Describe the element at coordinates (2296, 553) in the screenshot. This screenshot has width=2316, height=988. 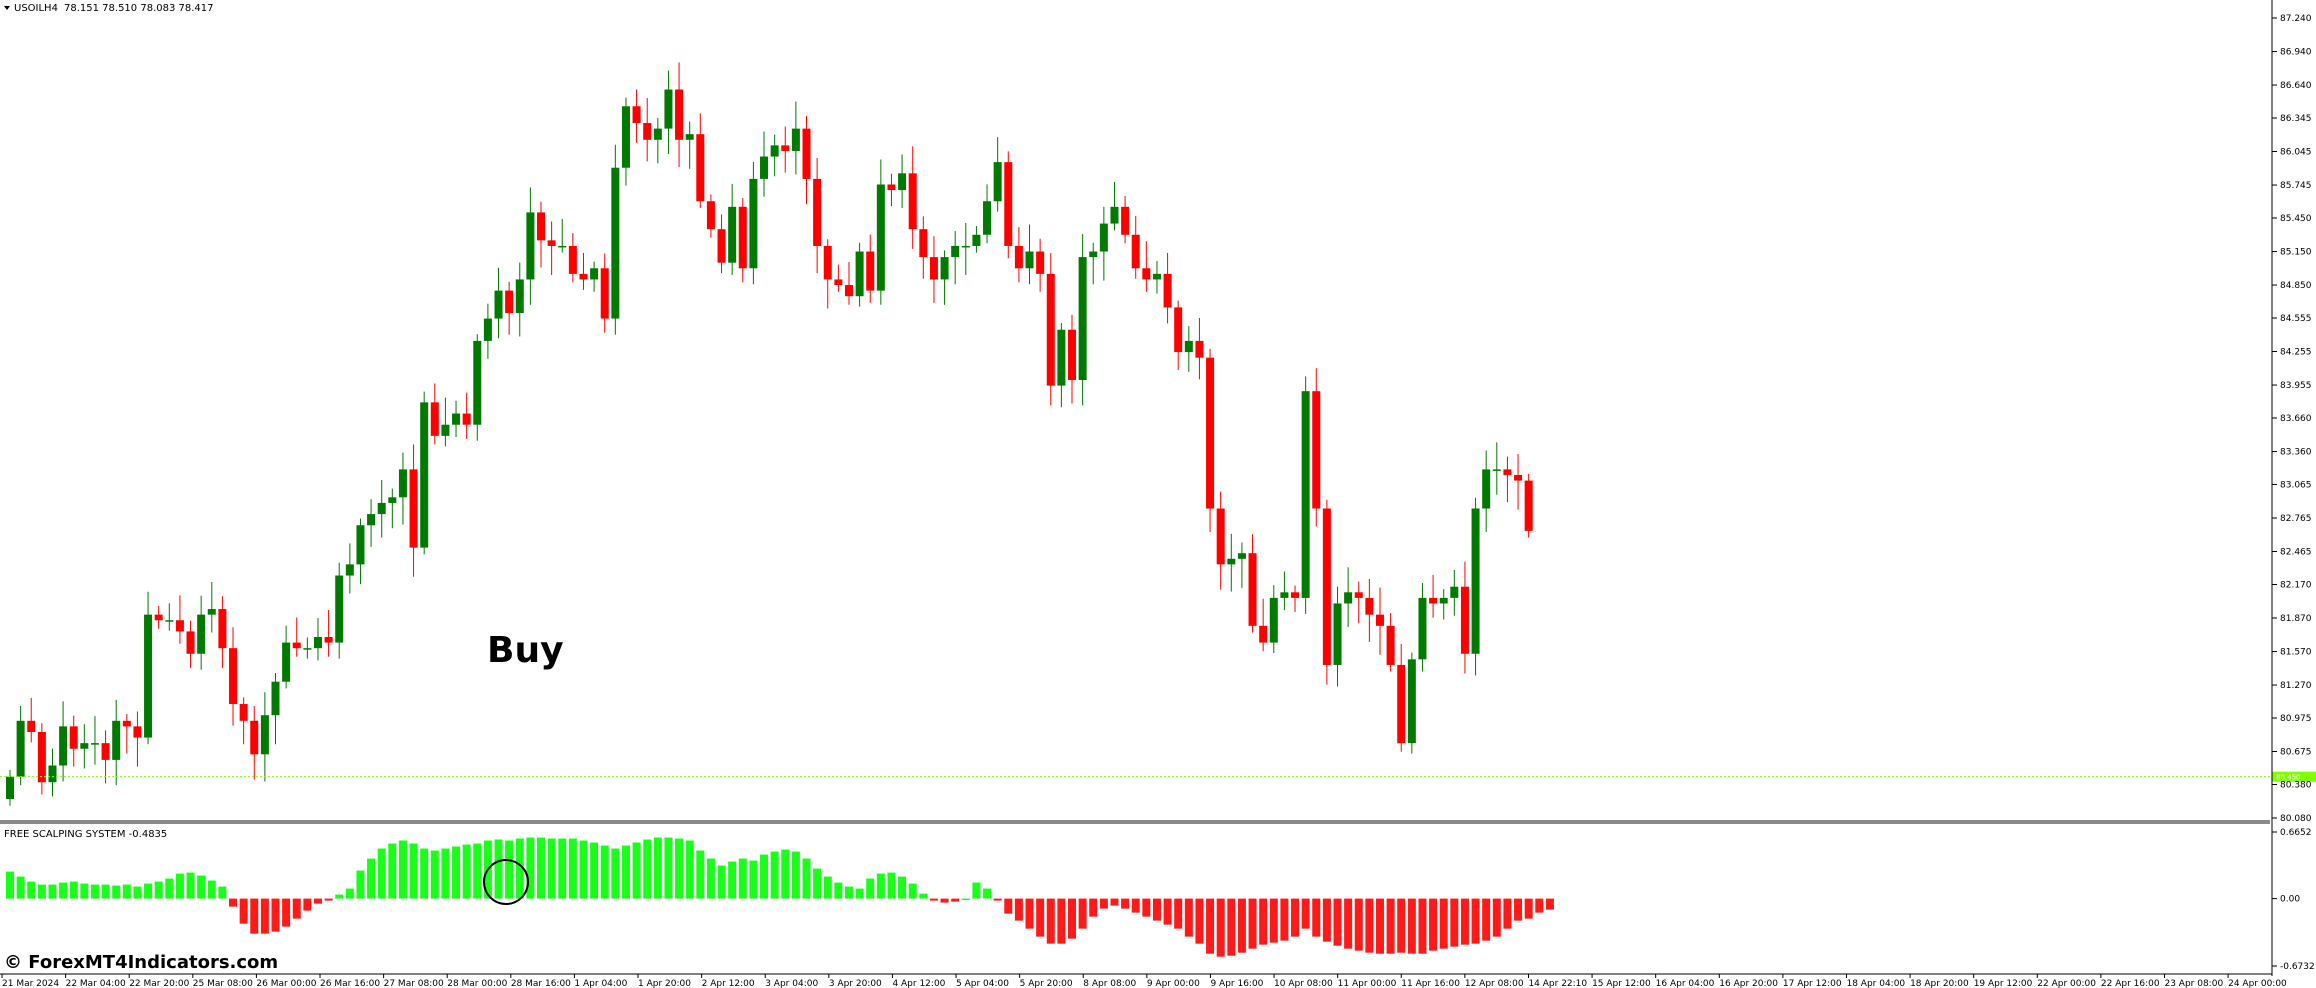
I see `price-tick-label: 82.465` at that location.